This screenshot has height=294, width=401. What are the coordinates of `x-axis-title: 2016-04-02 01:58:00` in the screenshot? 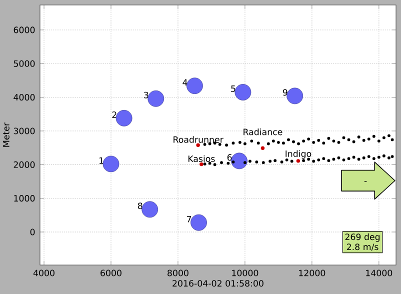 It's located at (218, 283).